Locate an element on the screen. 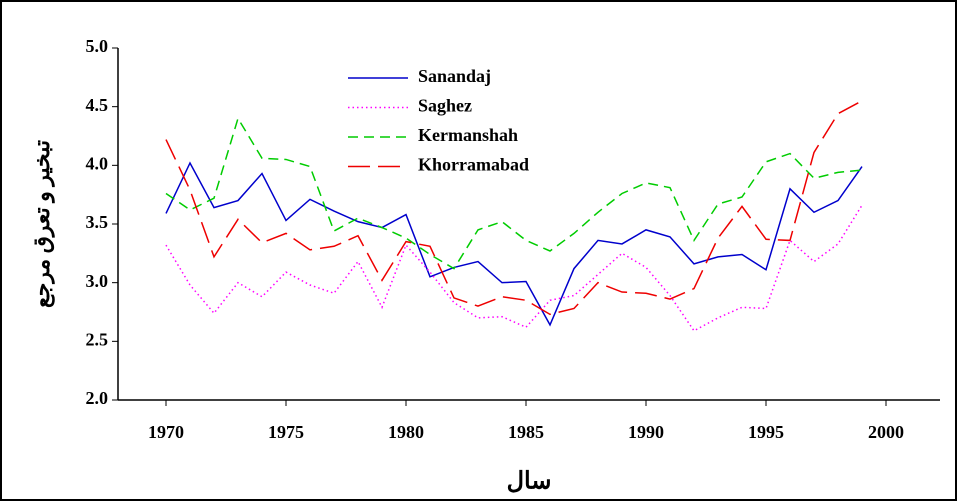 The height and width of the screenshot is (501, 957). legend-label: Saghez is located at coordinates (445, 106).